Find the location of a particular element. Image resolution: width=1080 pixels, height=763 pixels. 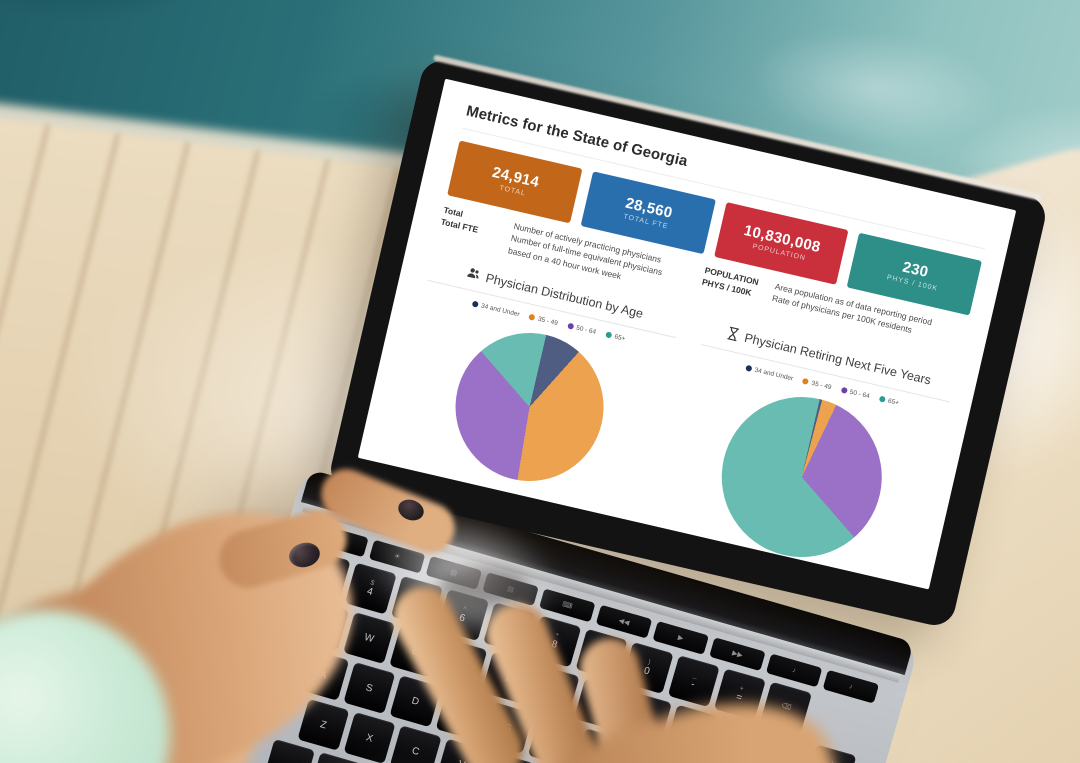

finger-shadow is located at coordinates (483, 588).